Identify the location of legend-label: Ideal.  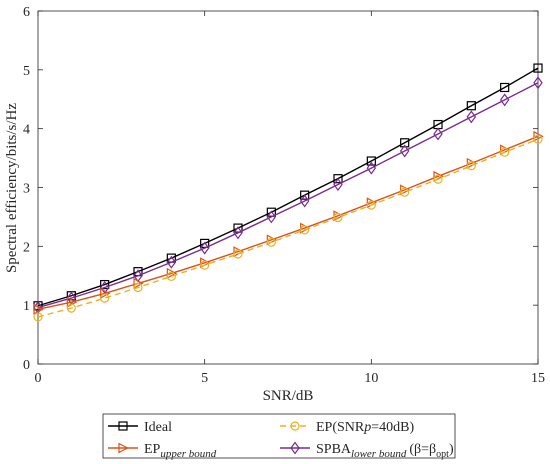
(158, 427).